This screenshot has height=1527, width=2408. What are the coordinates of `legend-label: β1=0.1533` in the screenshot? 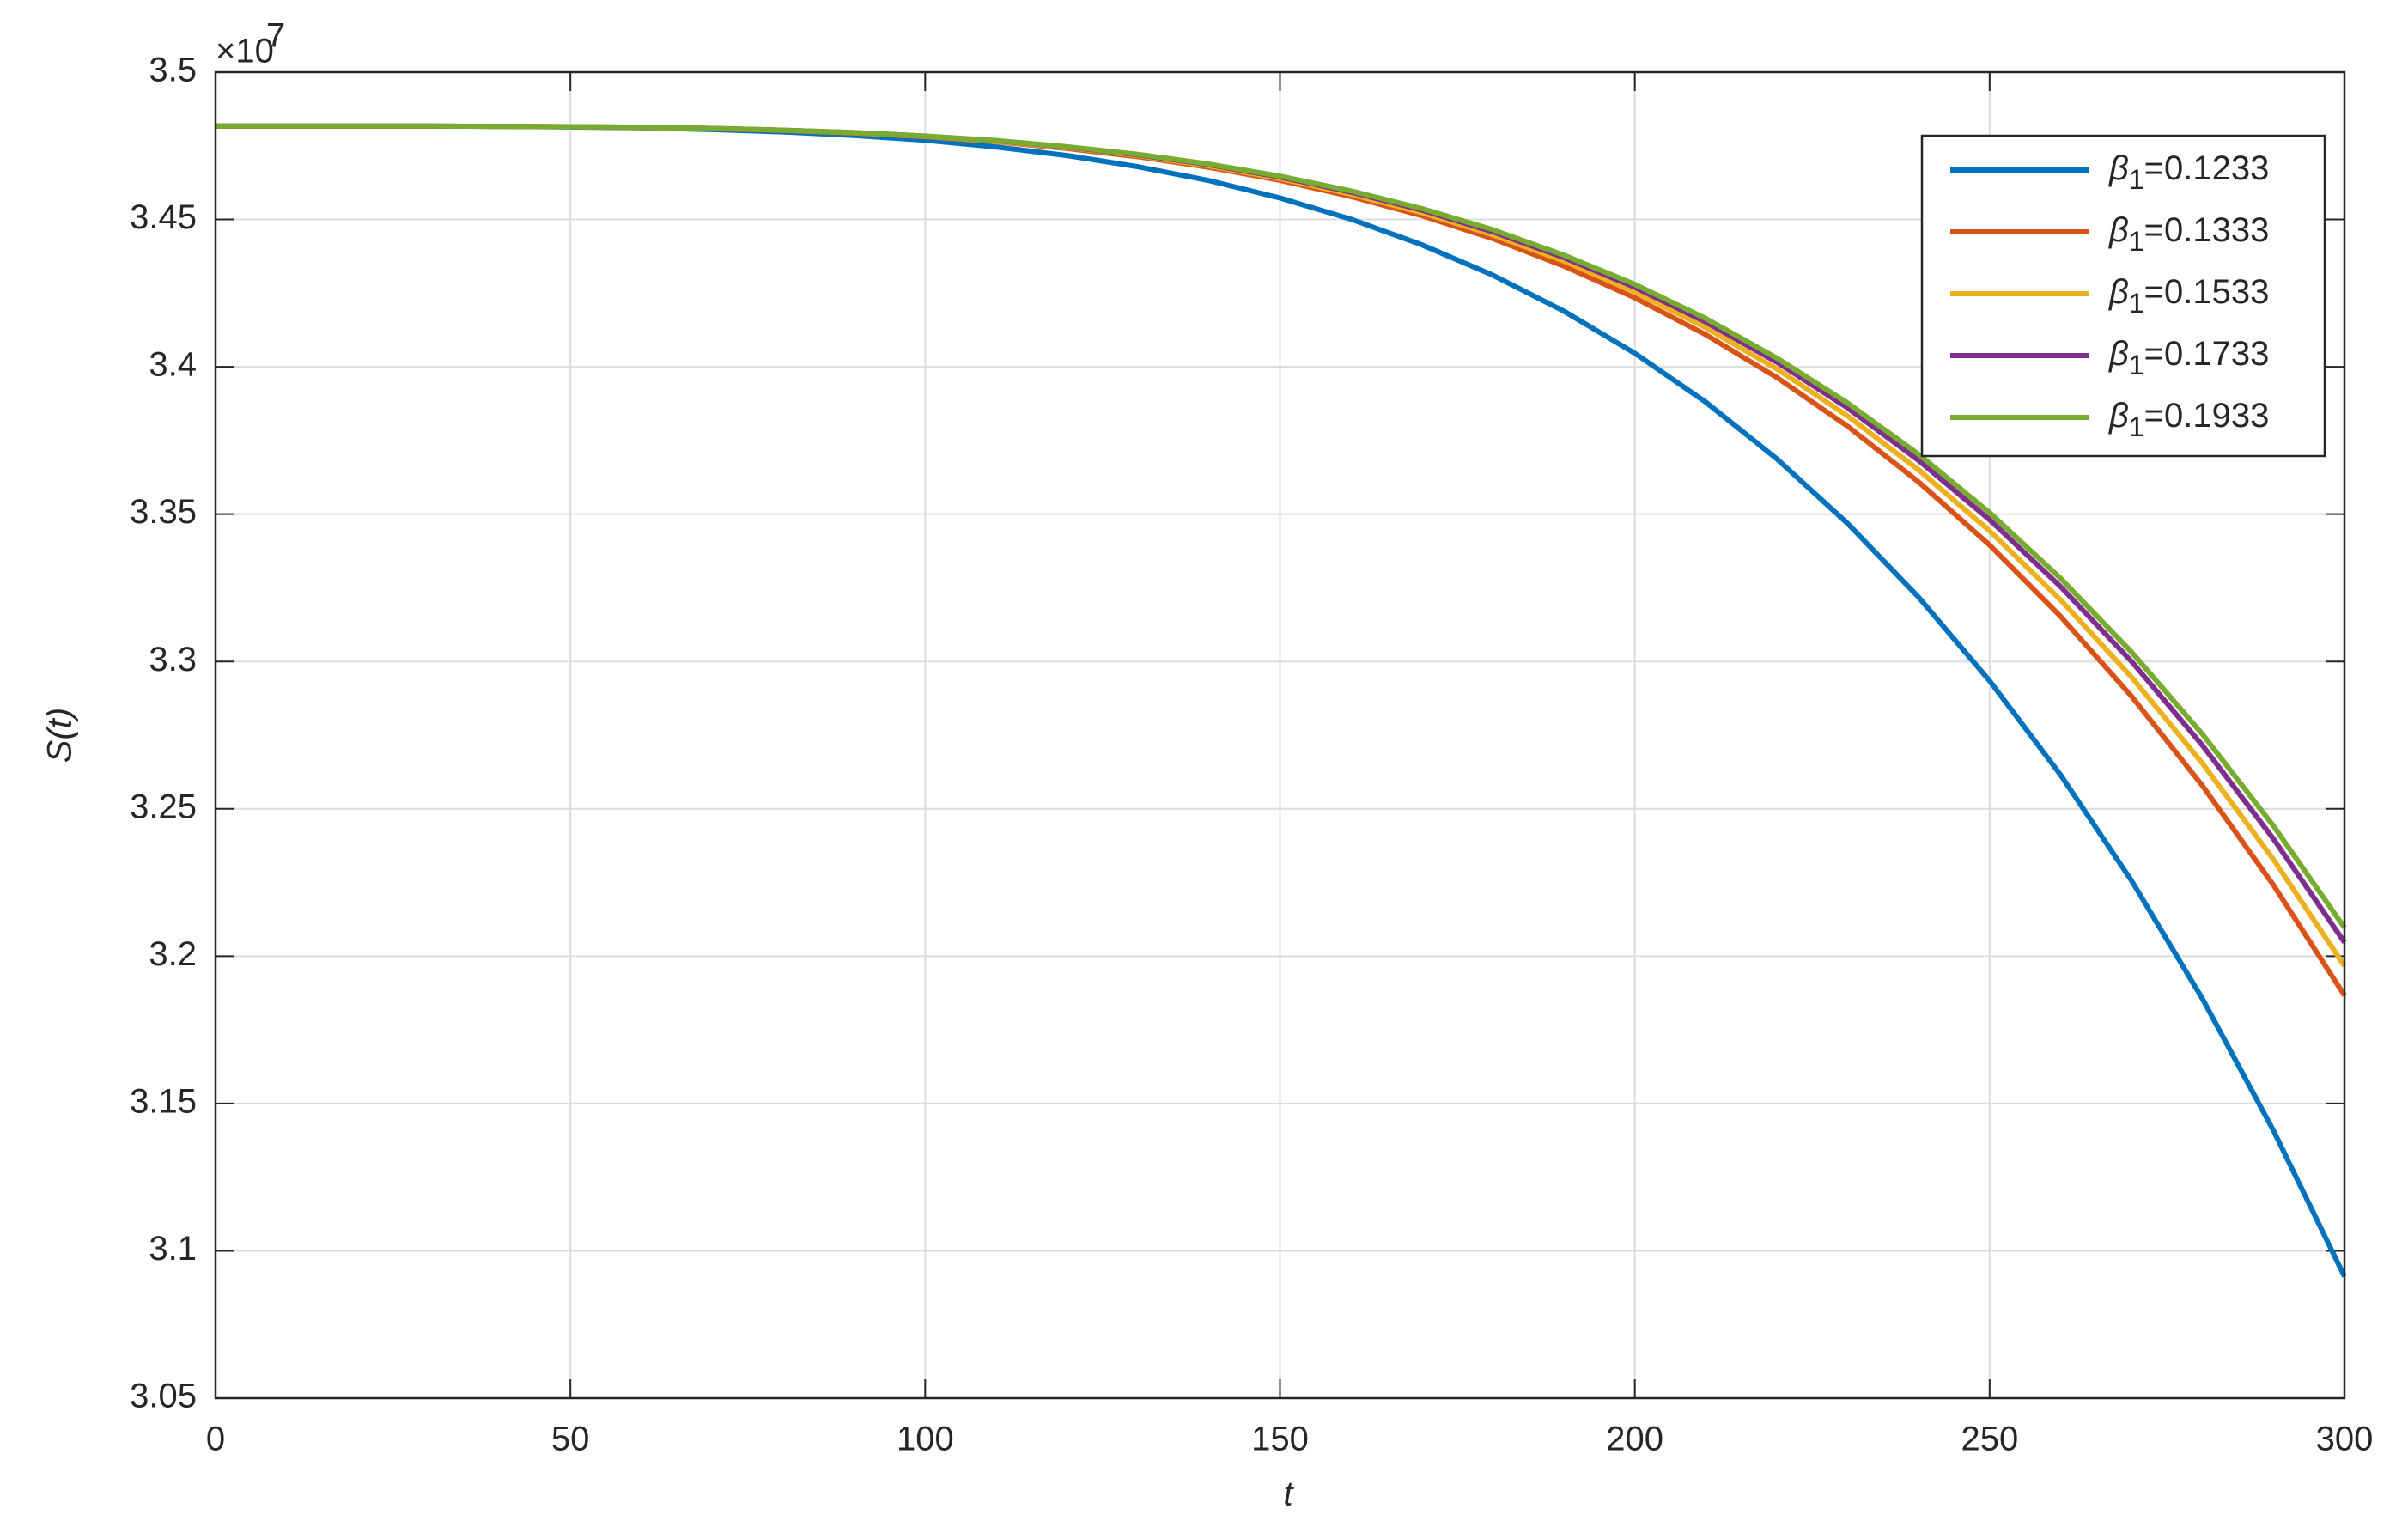 It's located at (2188, 296).